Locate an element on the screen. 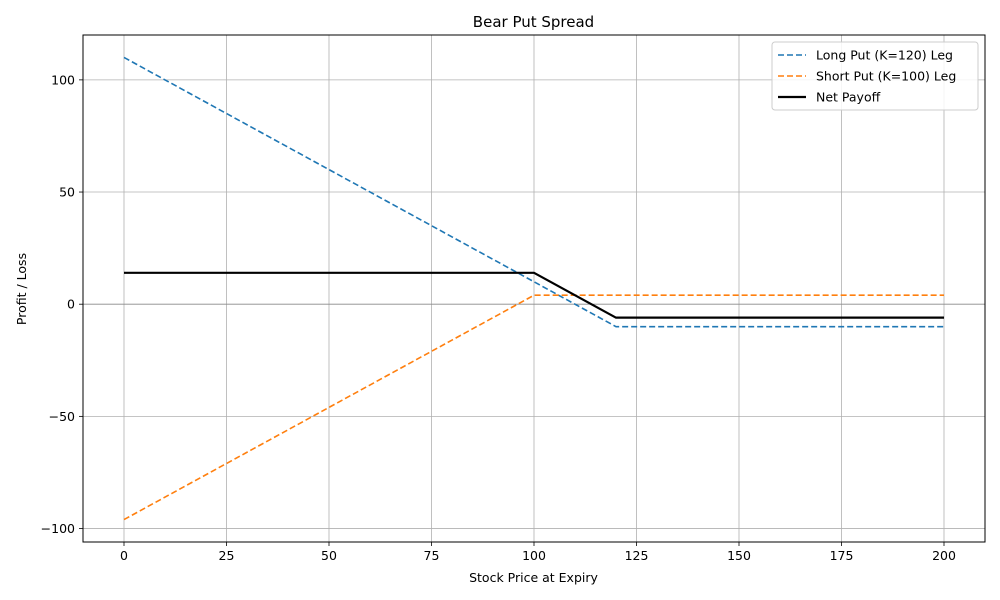 The height and width of the screenshot is (600, 1000). y-tick-label: 100 is located at coordinates (63, 79).